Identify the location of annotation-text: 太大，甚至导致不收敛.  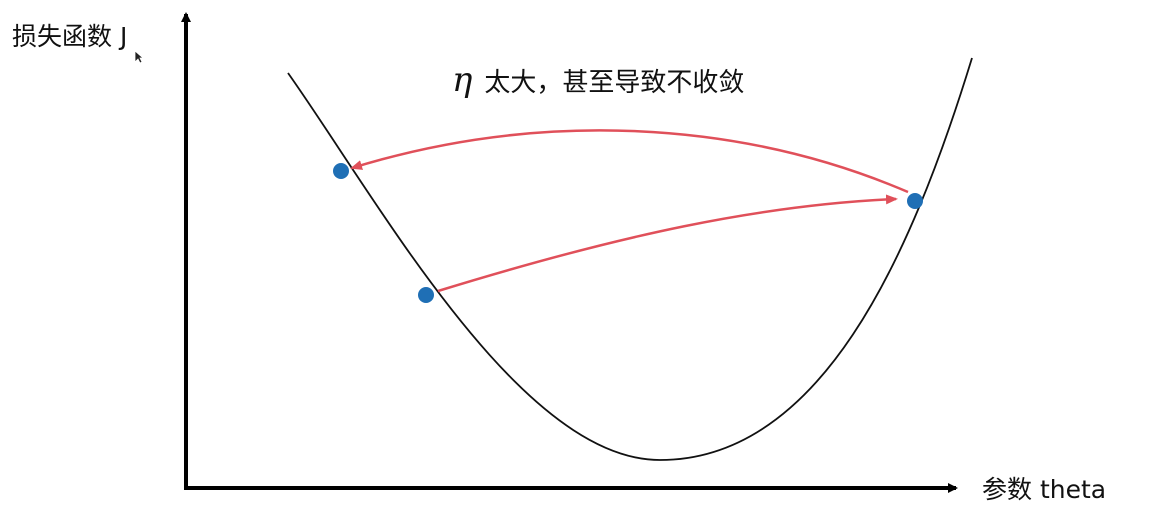
(614, 83).